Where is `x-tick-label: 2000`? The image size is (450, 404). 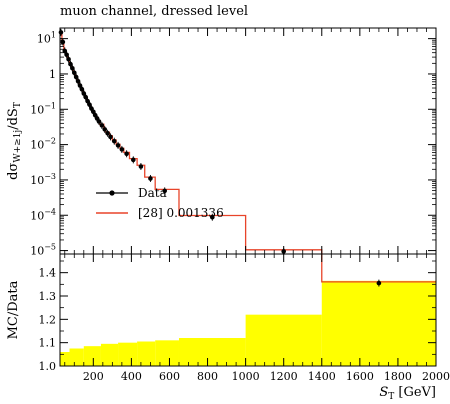
x-tick-label: 2000 is located at coordinates (436, 376).